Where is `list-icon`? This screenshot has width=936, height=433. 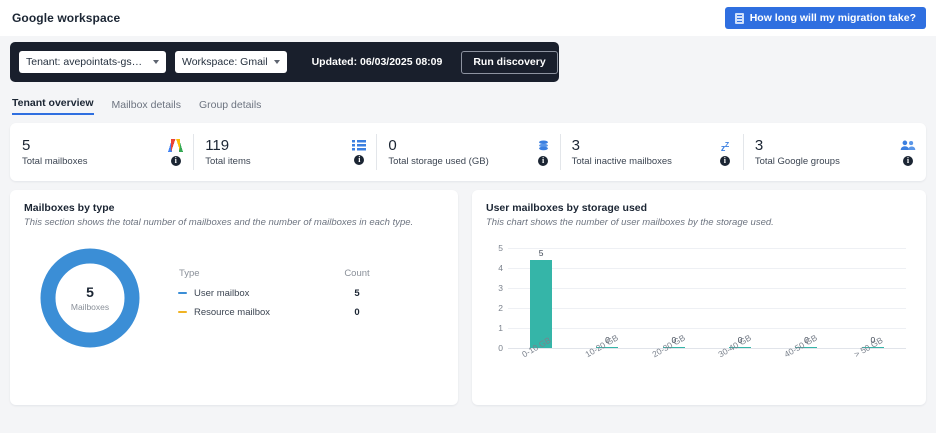 list-icon is located at coordinates (359, 145).